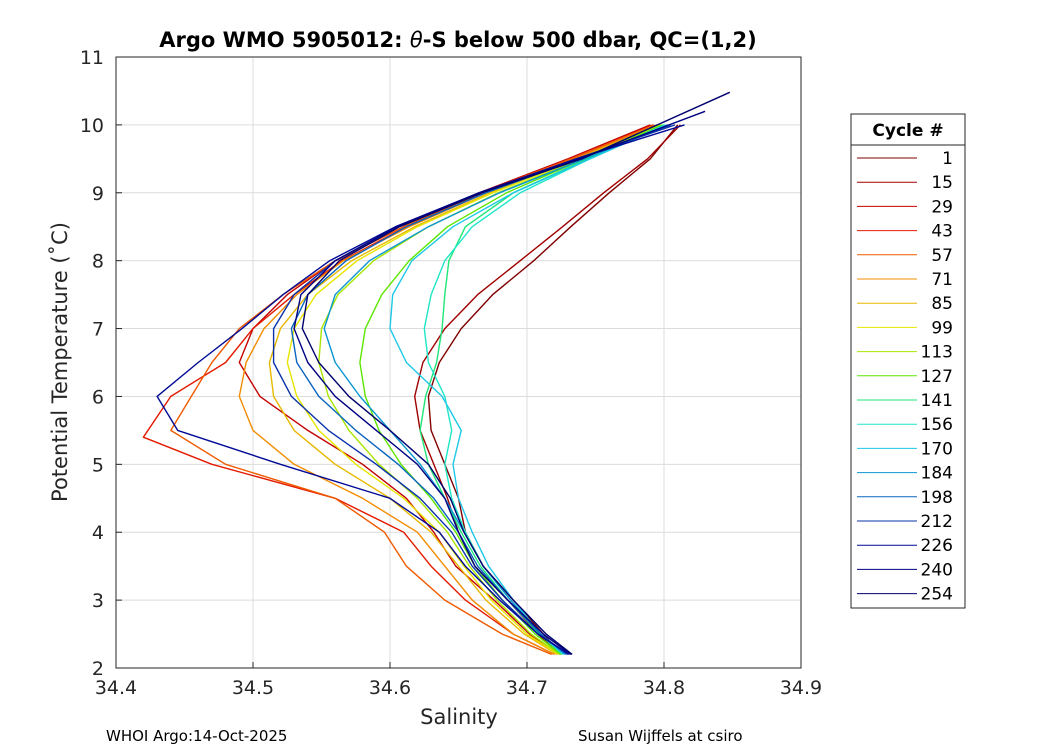 The height and width of the screenshot is (750, 1050). Describe the element at coordinates (527, 688) in the screenshot. I see `x-tick-label: 34.7` at that location.